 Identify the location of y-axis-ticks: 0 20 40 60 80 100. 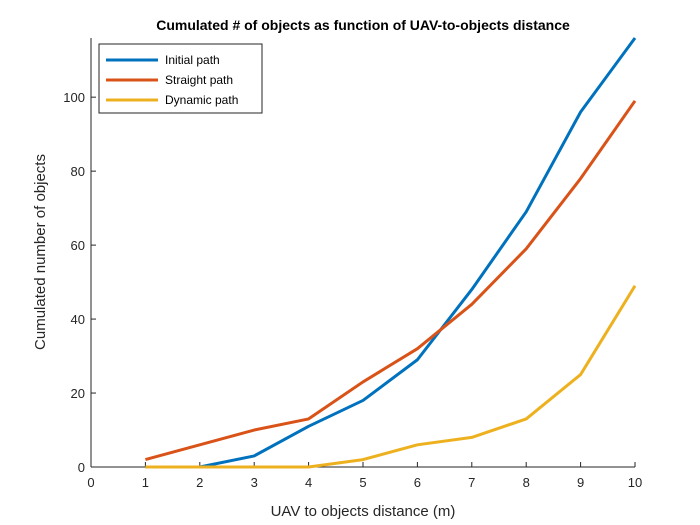
(79, 282).